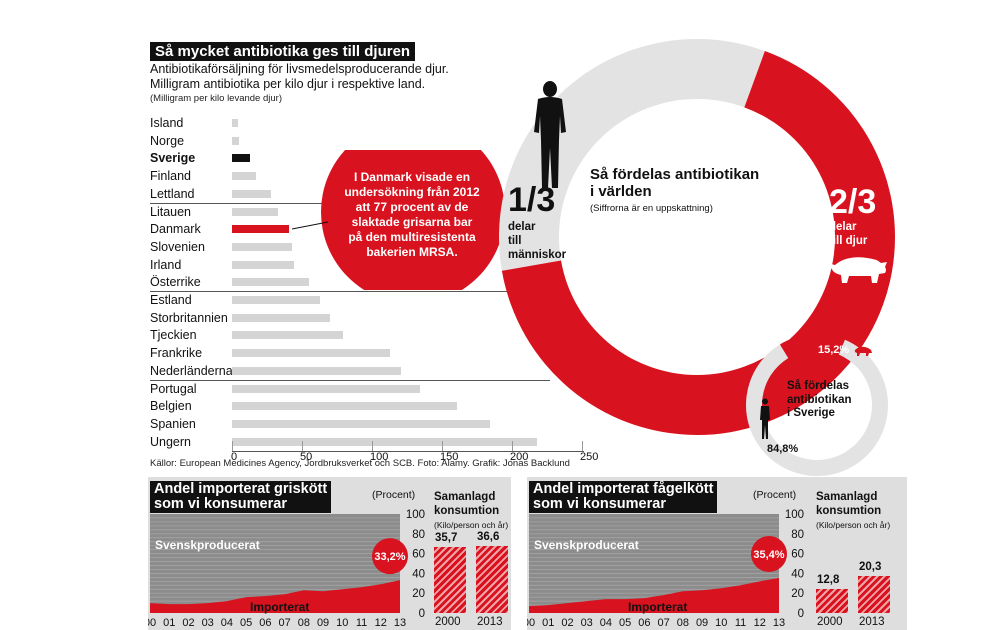 The image size is (1000, 630). What do you see at coordinates (818, 386) in the screenshot?
I see `sweden-title-1: Så fördelas` at bounding box center [818, 386].